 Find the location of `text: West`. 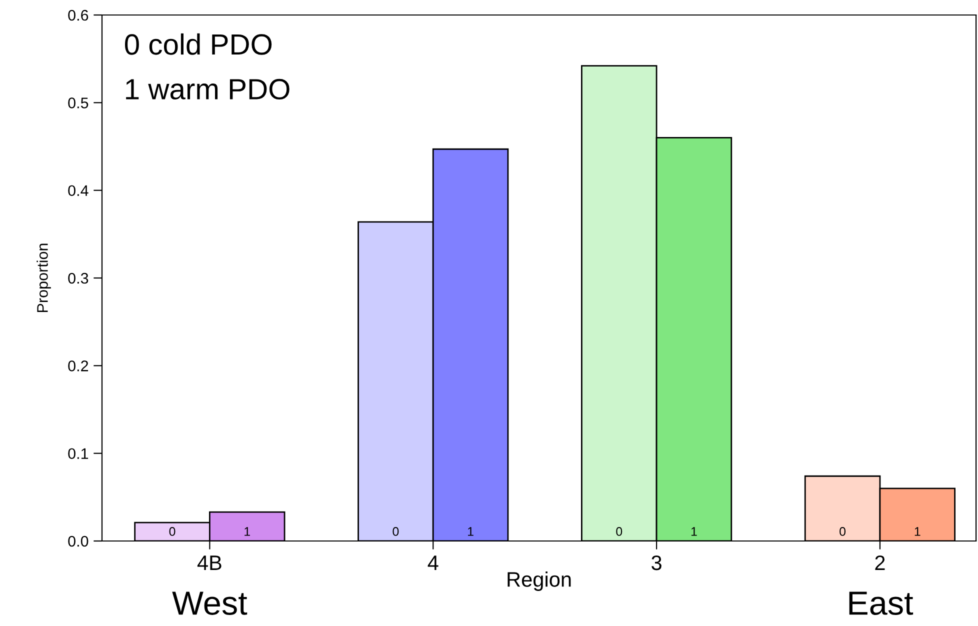

text: West is located at coordinates (210, 603).